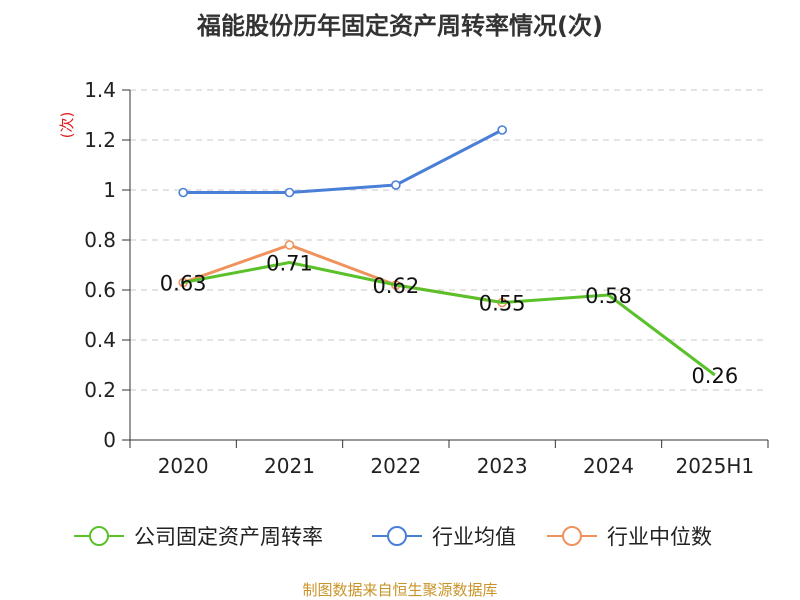 The width and height of the screenshot is (800, 600). Describe the element at coordinates (100, 140) in the screenshot. I see `y-tick-label: 1.2` at that location.